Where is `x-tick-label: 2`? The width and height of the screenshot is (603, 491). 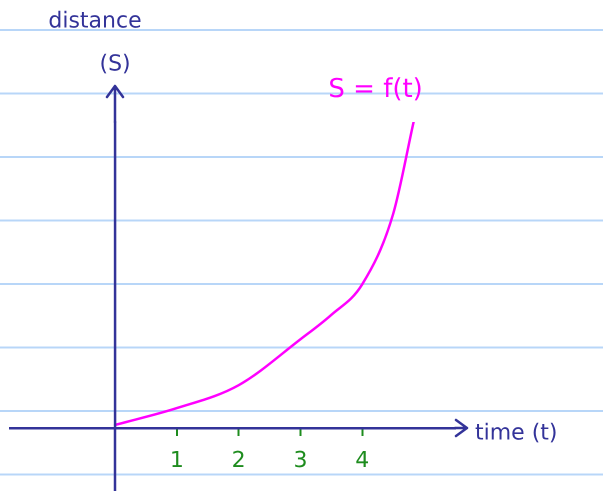
x-tick-label: 2 is located at coordinates (239, 460).